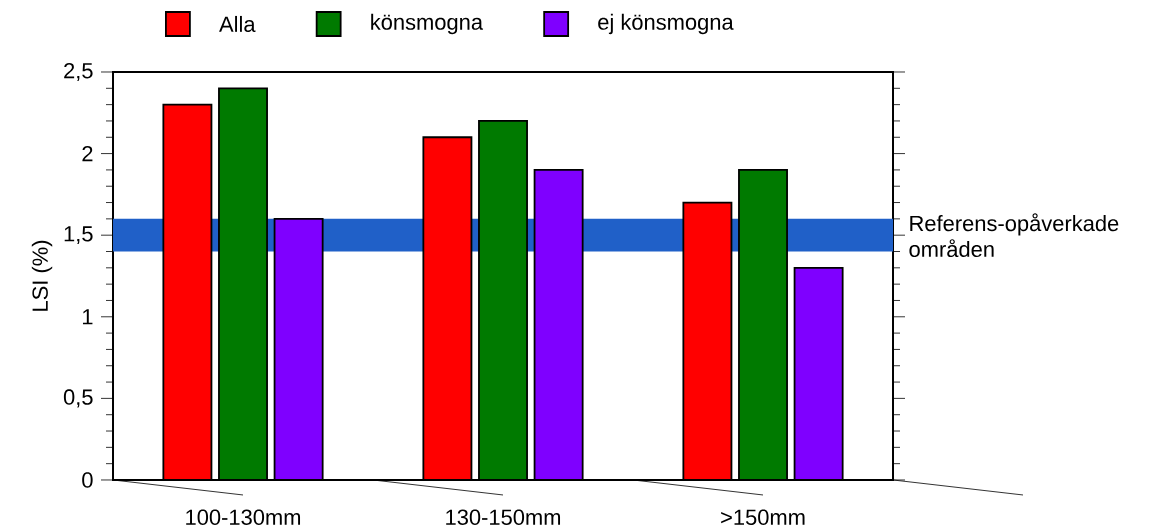 The height and width of the screenshot is (528, 1176). I want to click on y-tick-label: 2,5, so click(78, 72).